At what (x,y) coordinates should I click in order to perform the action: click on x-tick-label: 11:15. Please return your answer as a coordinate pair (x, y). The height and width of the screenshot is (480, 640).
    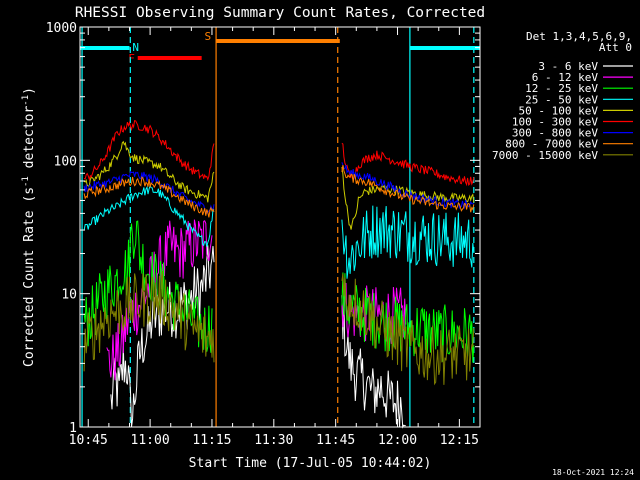
    Looking at the image, I should click on (211, 440).